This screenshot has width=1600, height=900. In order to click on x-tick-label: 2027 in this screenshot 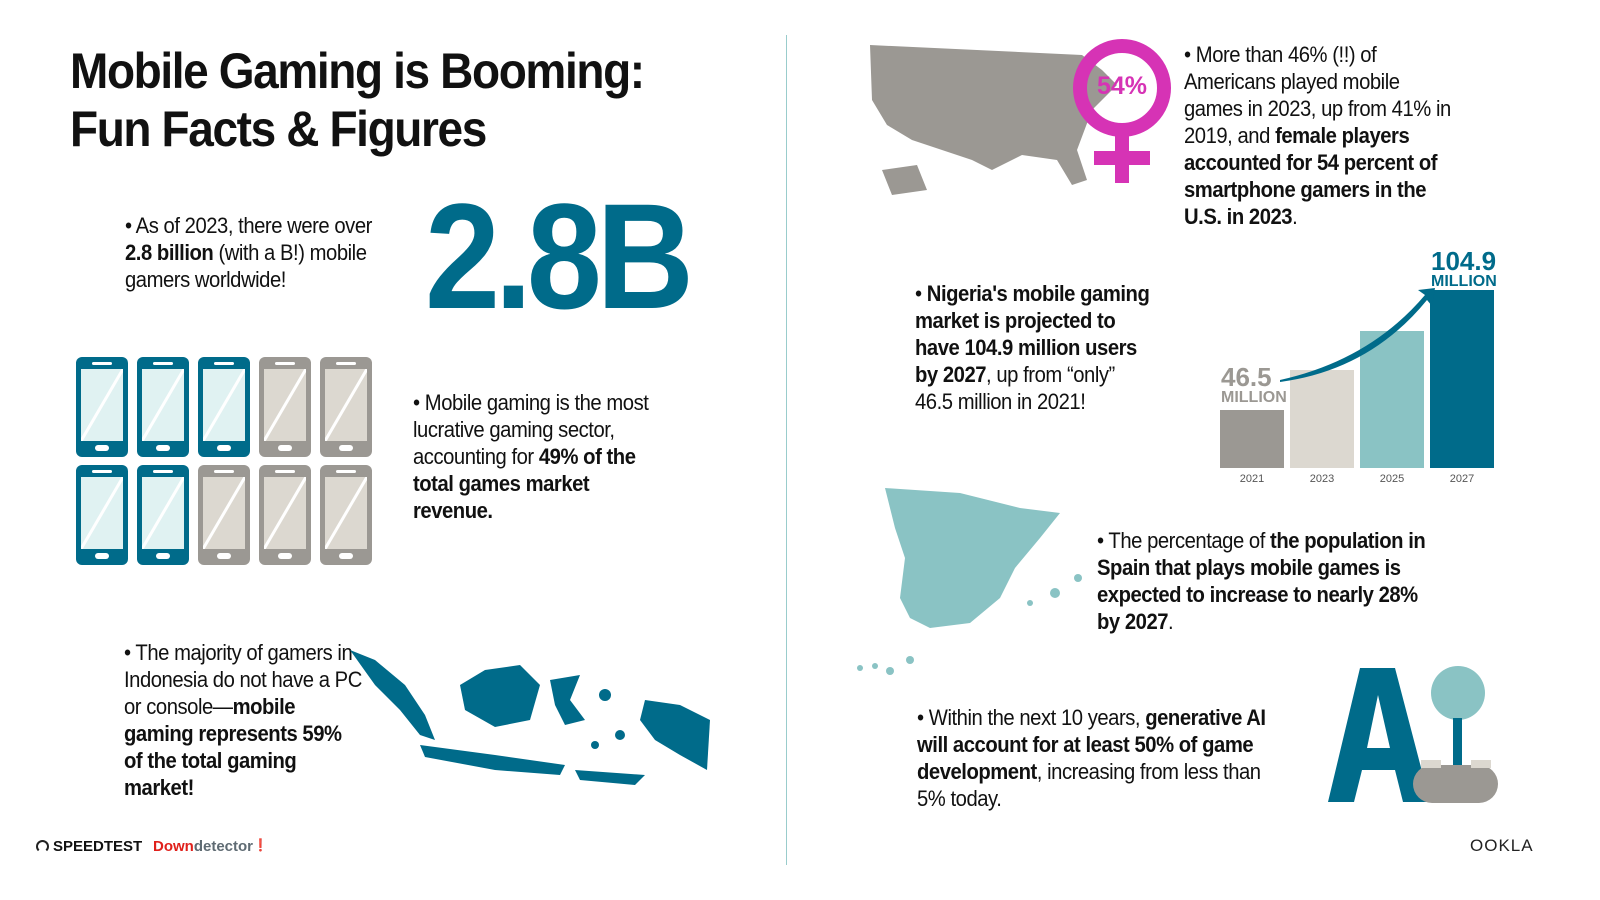, I will do `click(1462, 479)`.